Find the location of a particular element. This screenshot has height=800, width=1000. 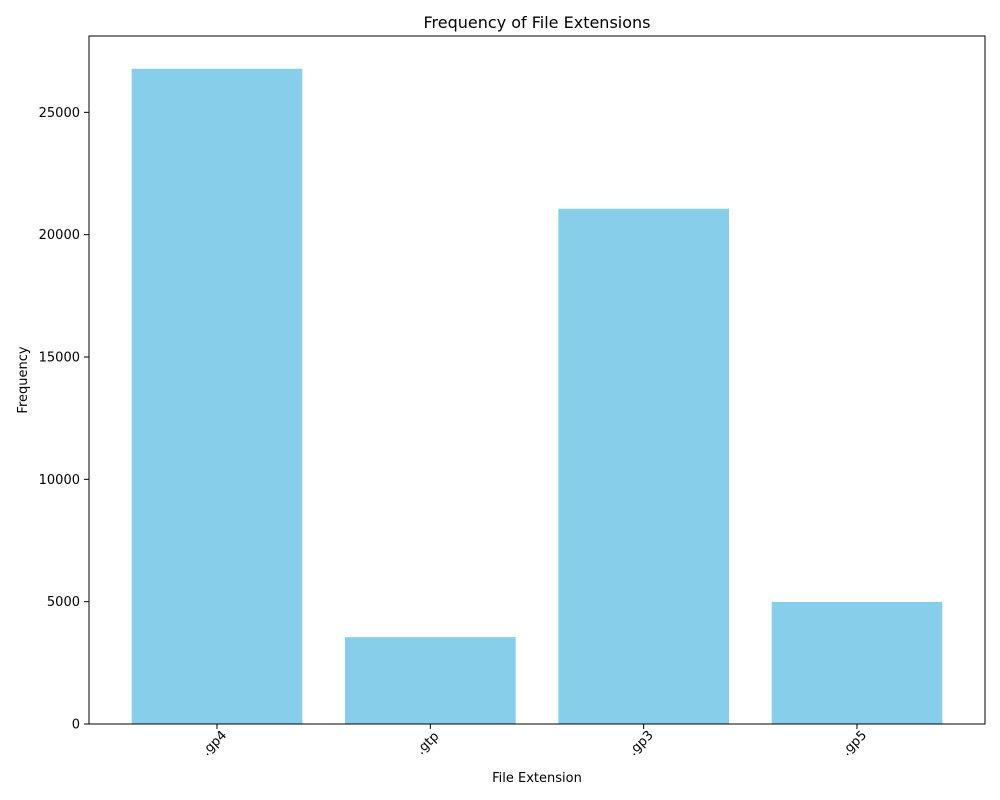

y-tick-label: 0 is located at coordinates (76, 725).